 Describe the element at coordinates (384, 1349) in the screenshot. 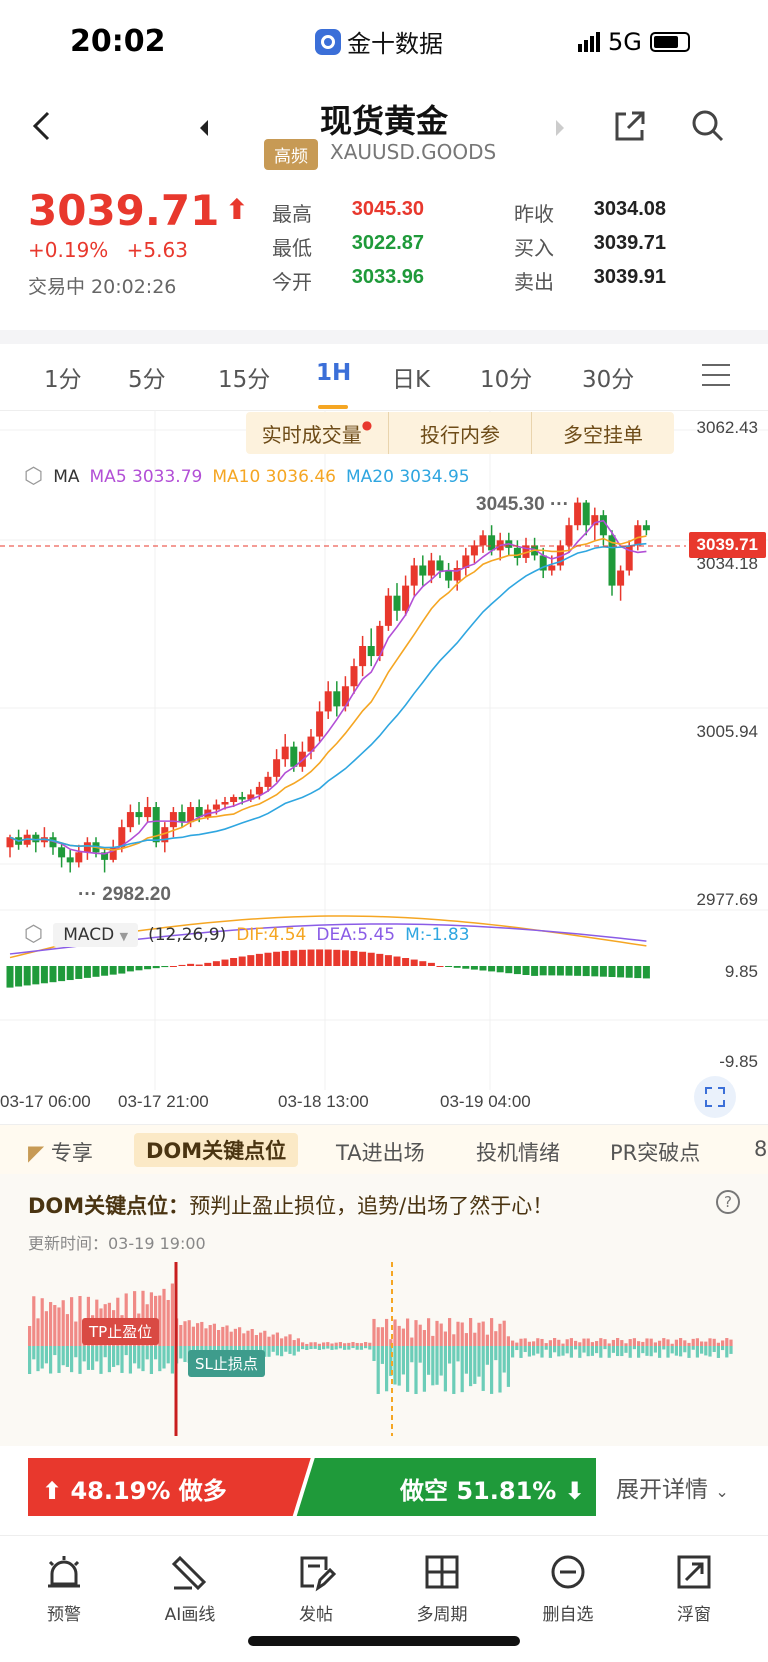

I see `dom-chart` at that location.